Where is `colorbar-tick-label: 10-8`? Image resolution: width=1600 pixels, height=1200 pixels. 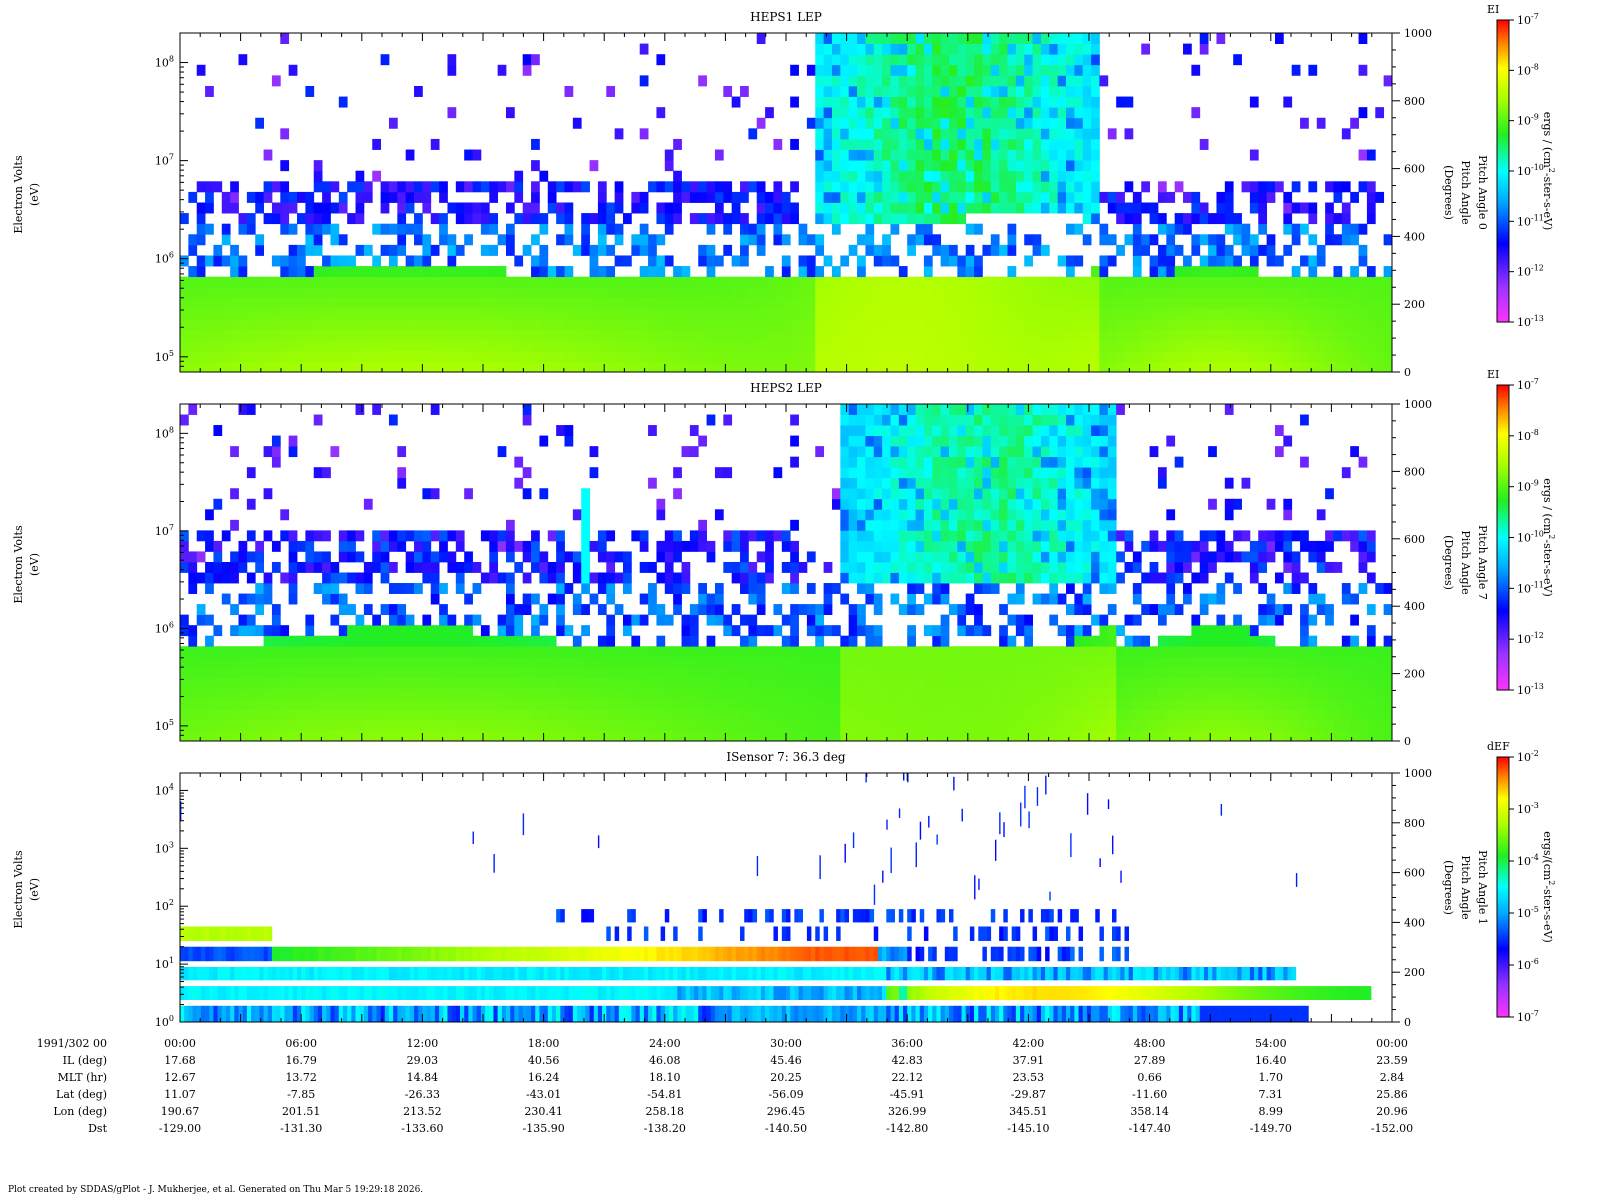 colorbar-tick-label: 10-8 is located at coordinates (1528, 69).